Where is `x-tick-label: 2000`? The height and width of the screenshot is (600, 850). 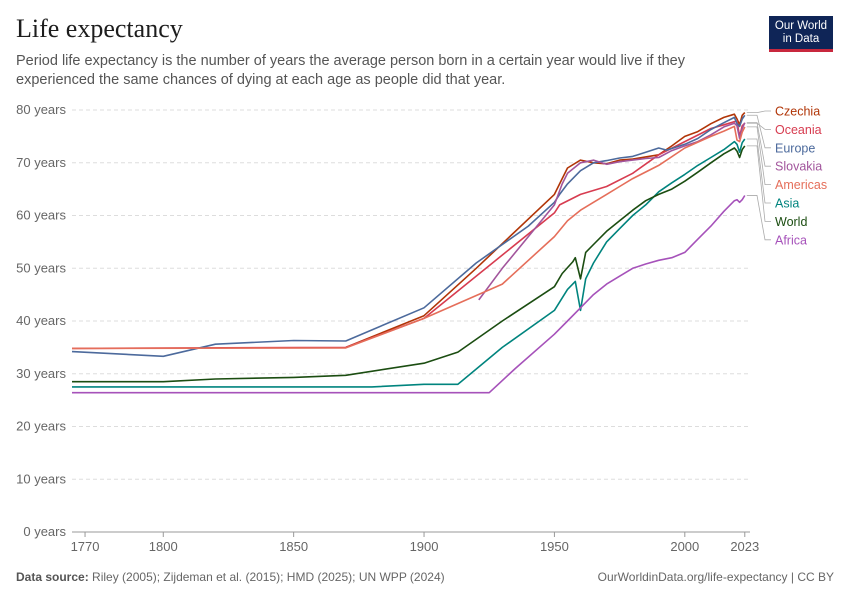
x-tick-label: 2000 is located at coordinates (684, 546).